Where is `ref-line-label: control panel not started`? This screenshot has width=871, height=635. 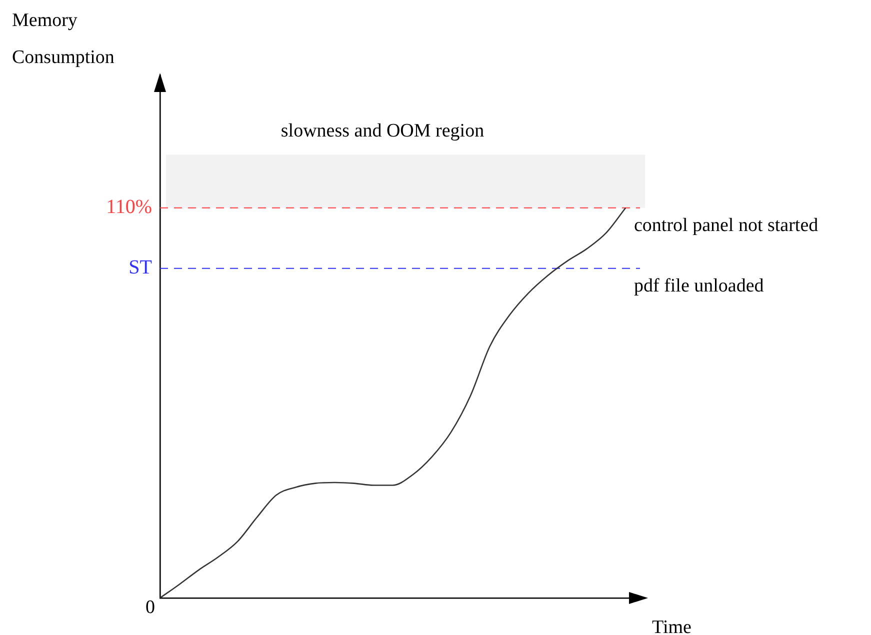 ref-line-label: control panel not started is located at coordinates (726, 225).